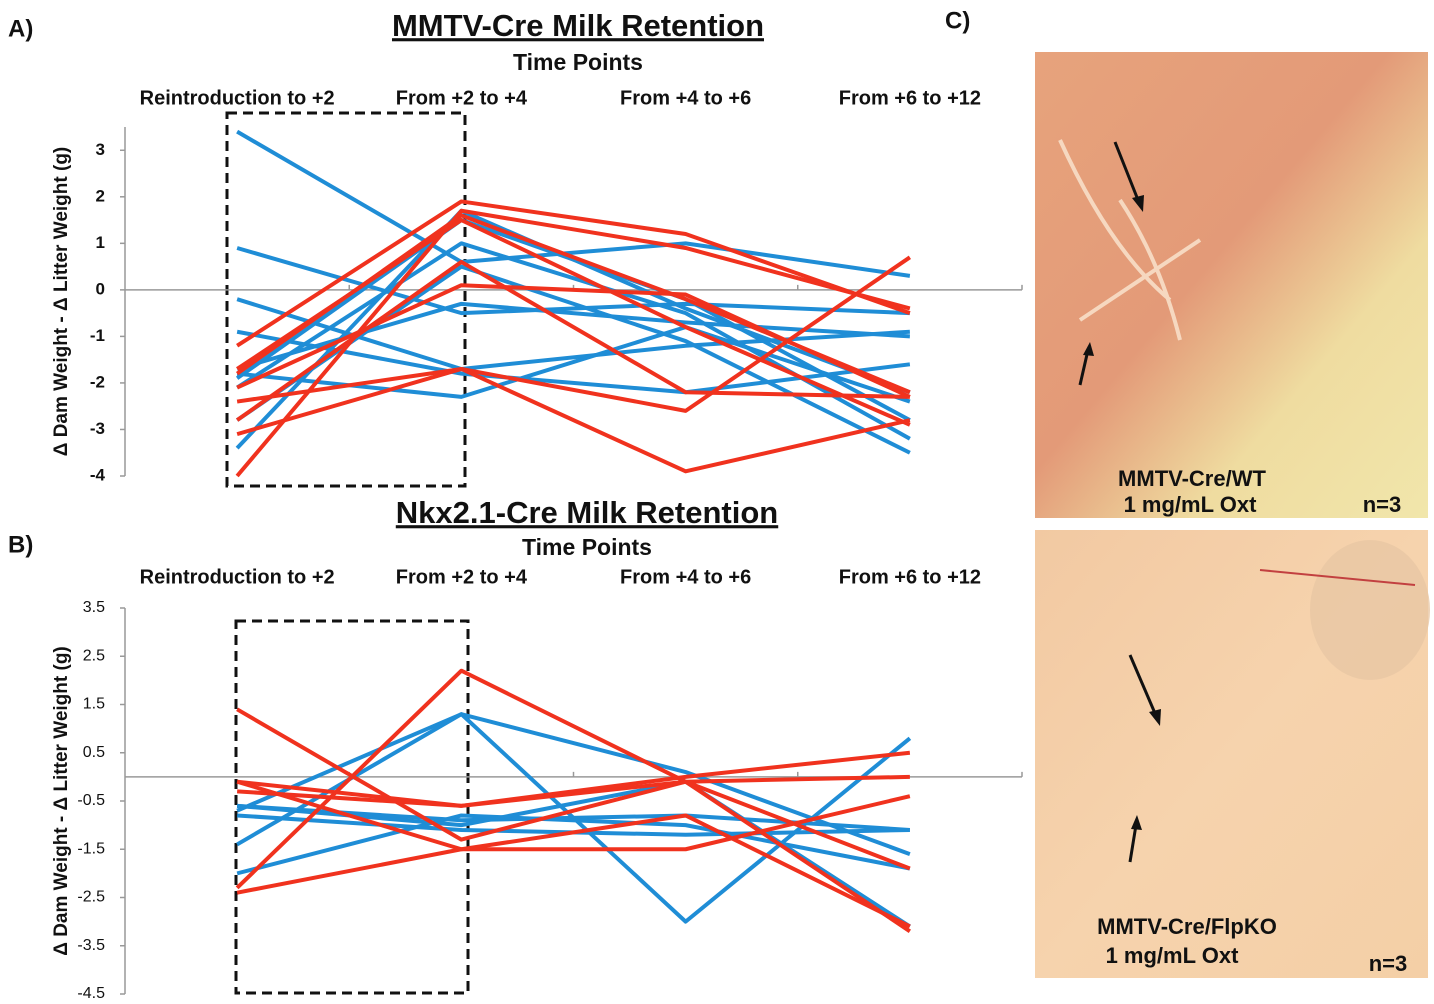 Image resolution: width=1434 pixels, height=1004 pixels. I want to click on photo-panel: MMTV-Cre/FlpKO 1 mg/mL Oxt n=3, so click(1232, 754).